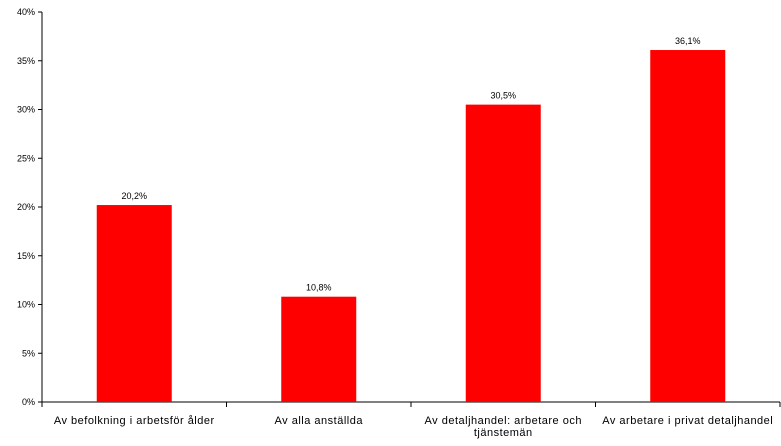  Describe the element at coordinates (26, 110) in the screenshot. I see `y-tick-label: 30%` at that location.